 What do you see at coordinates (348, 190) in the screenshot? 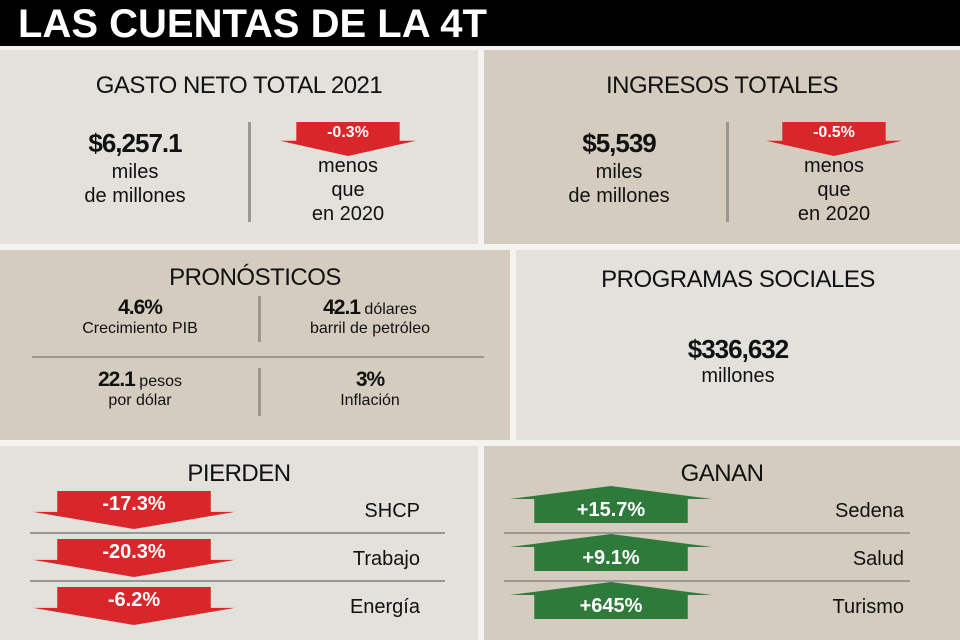
I see `gasto-note2: que` at bounding box center [348, 190].